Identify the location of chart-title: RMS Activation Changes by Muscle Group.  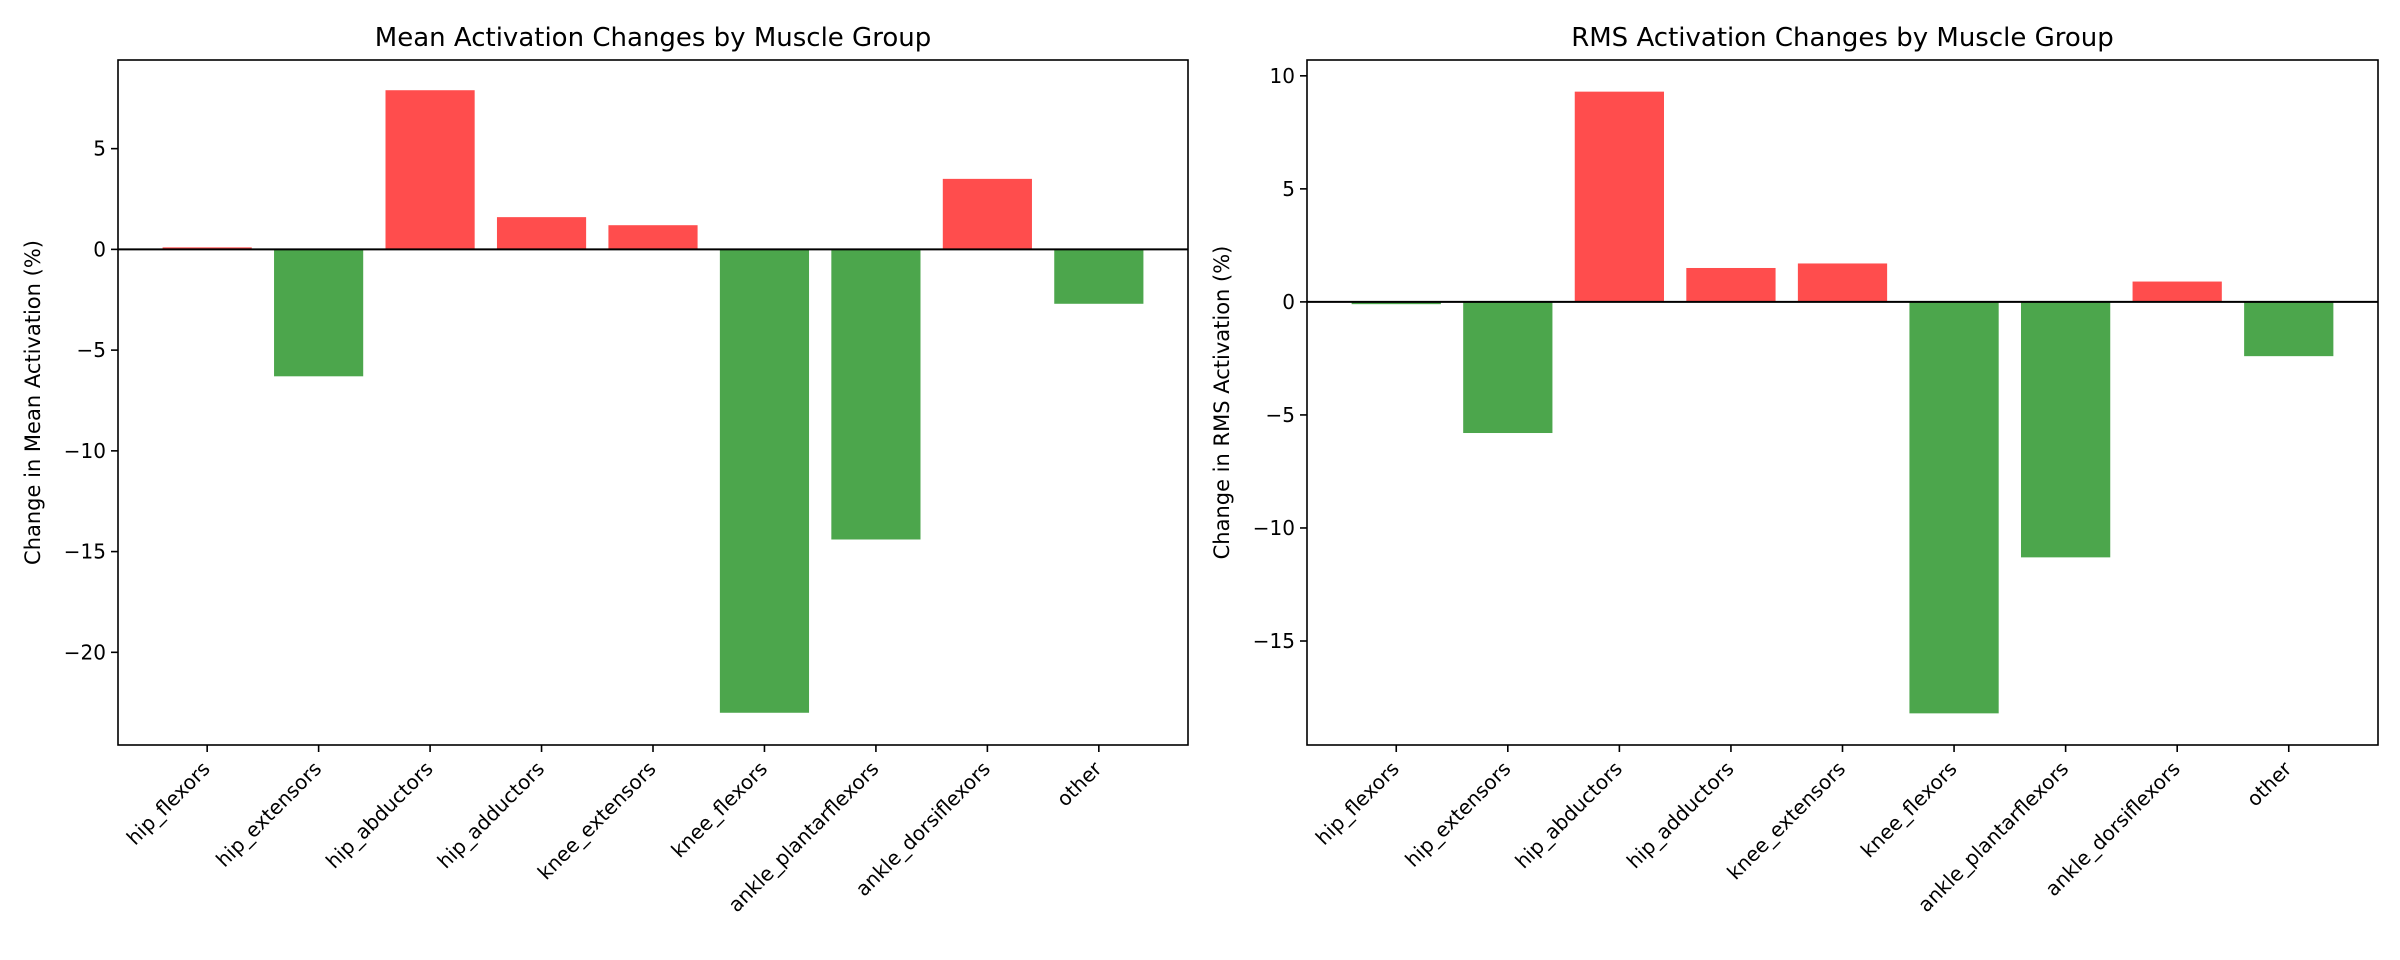
(1842, 38).